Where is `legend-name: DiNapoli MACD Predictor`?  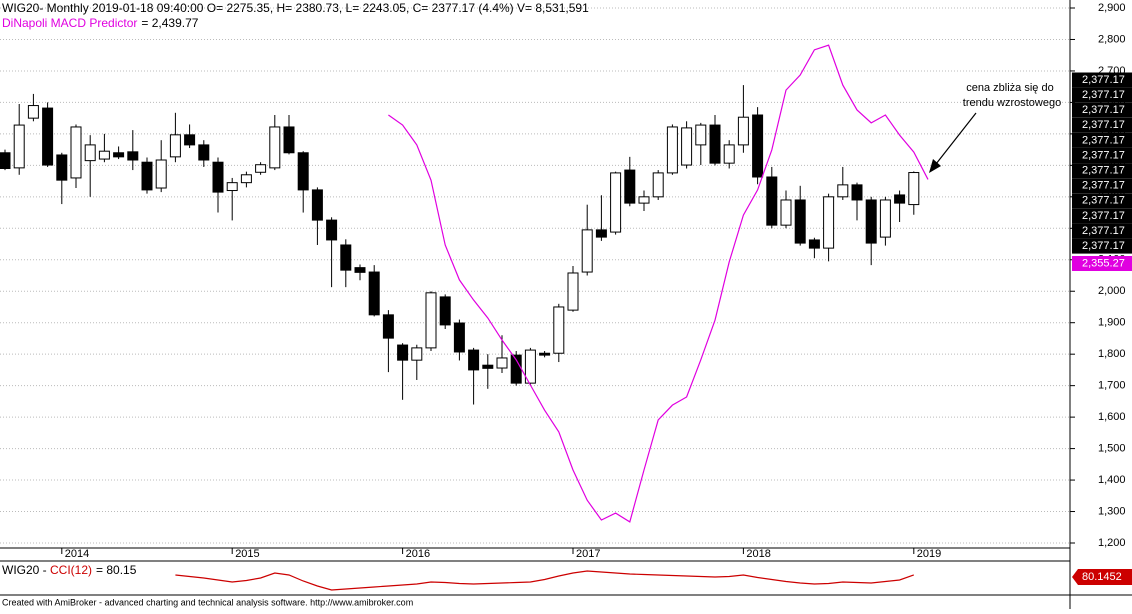
legend-name: DiNapoli MACD Predictor is located at coordinates (69, 23).